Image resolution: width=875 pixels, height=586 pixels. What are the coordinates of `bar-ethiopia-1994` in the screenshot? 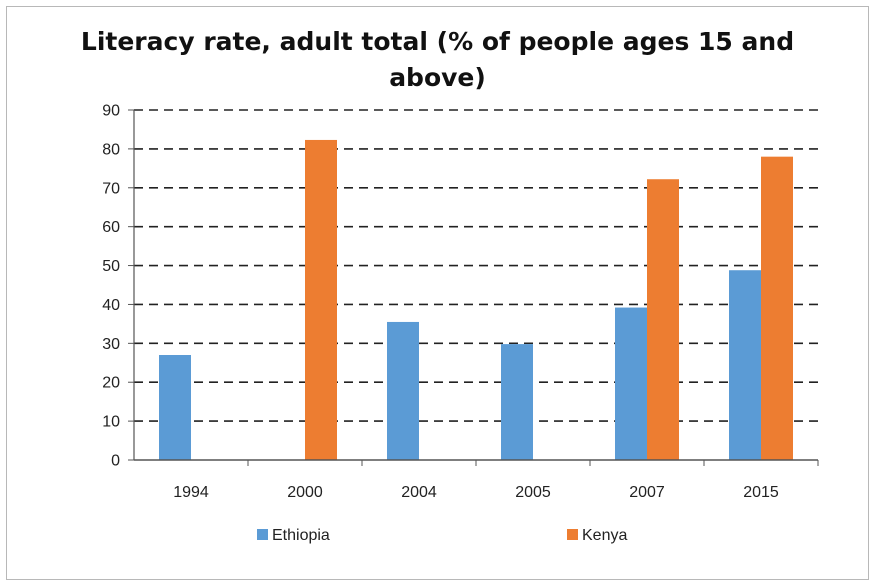 It's located at (175, 407).